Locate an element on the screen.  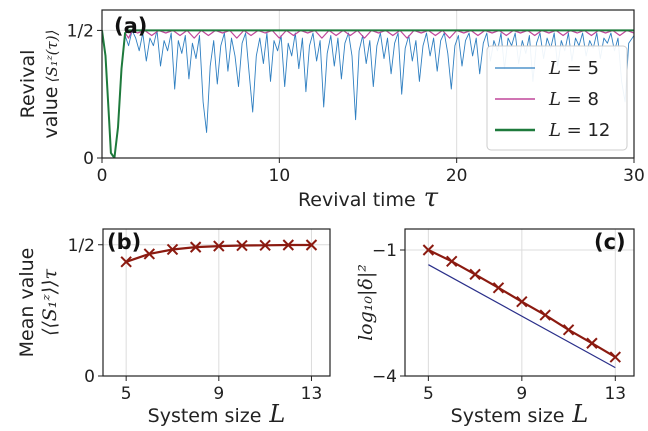
panel-a-xlabel: Revival time τ is located at coordinates (368, 198).